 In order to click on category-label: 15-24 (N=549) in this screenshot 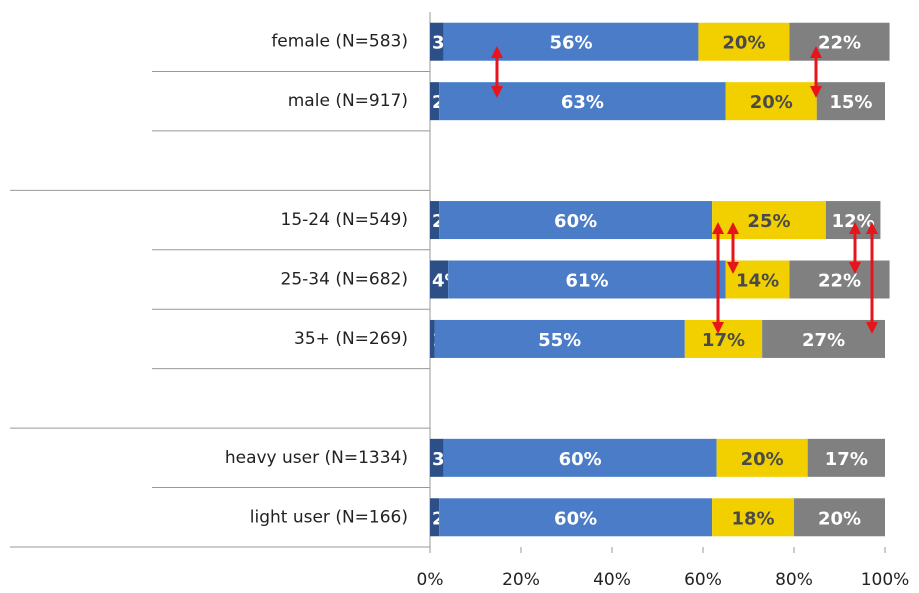, I will do `click(344, 220)`.